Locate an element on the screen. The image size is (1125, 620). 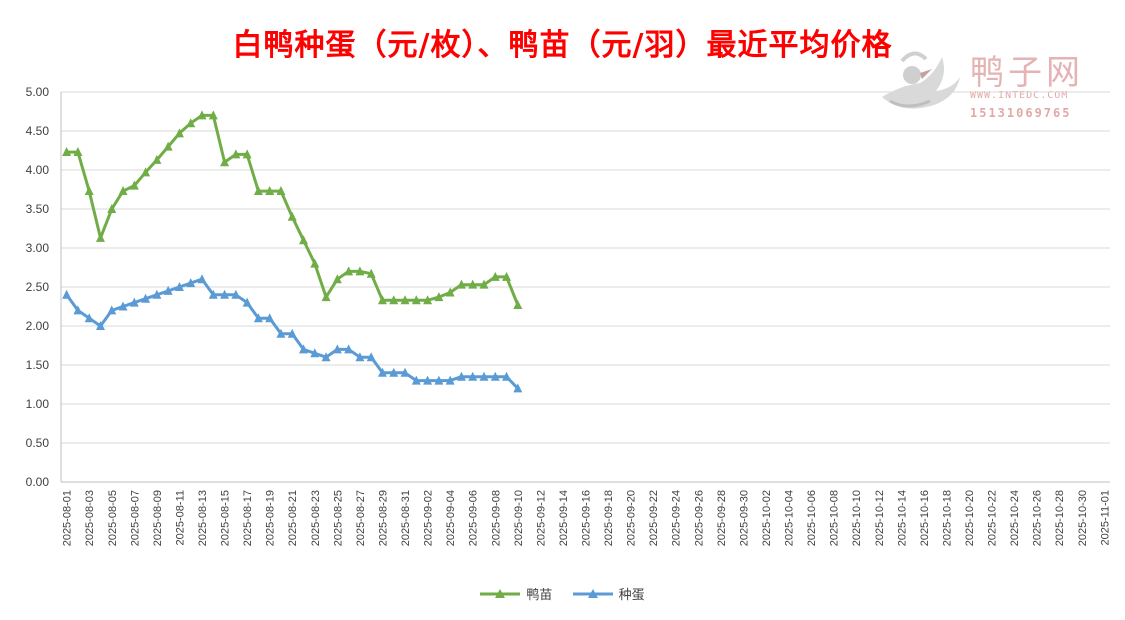
y-tick-label: 5.00 is located at coordinates (38, 92).